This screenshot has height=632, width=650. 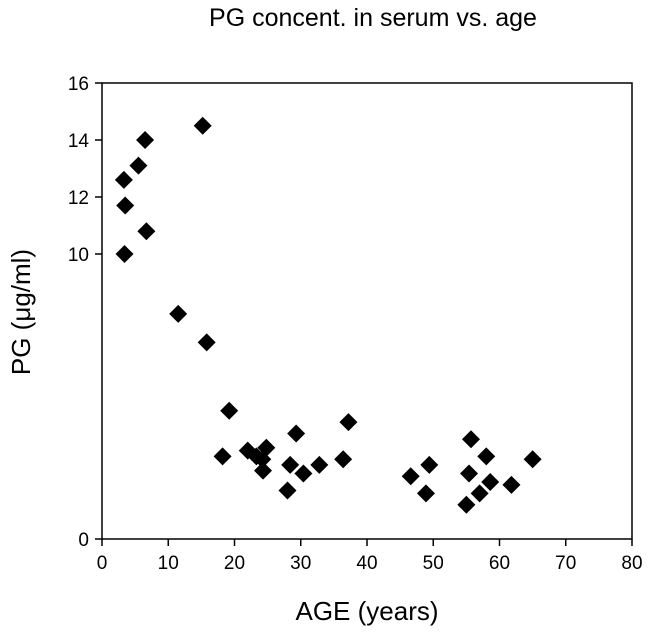 I want to click on x-tick-label: 60, so click(x=499, y=563).